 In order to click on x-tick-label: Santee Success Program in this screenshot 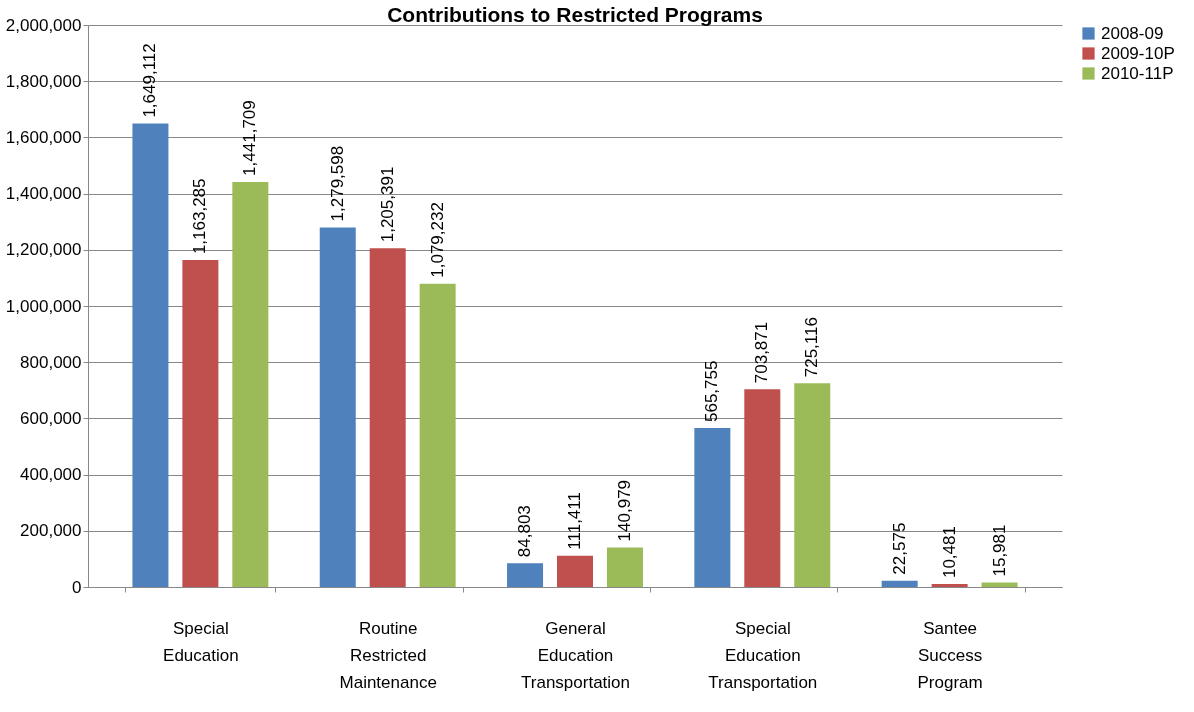, I will do `click(950, 655)`.